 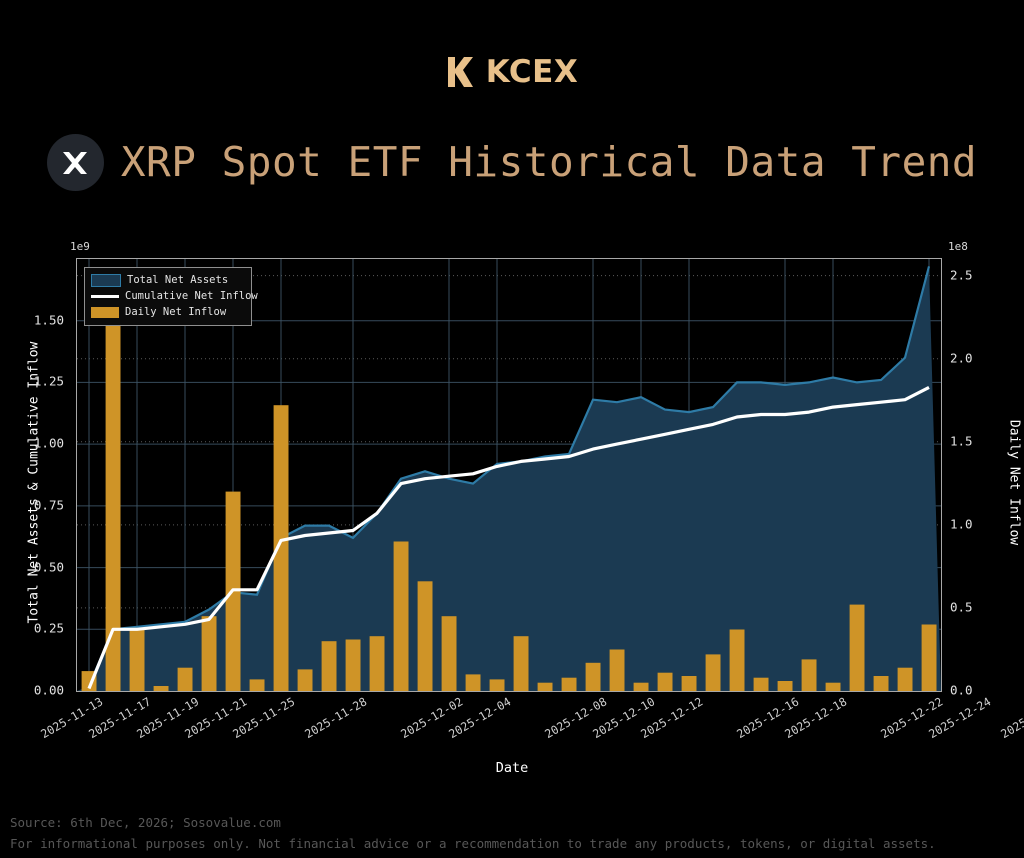 I want to click on left-tick-label: 1.00, so click(x=48, y=443).